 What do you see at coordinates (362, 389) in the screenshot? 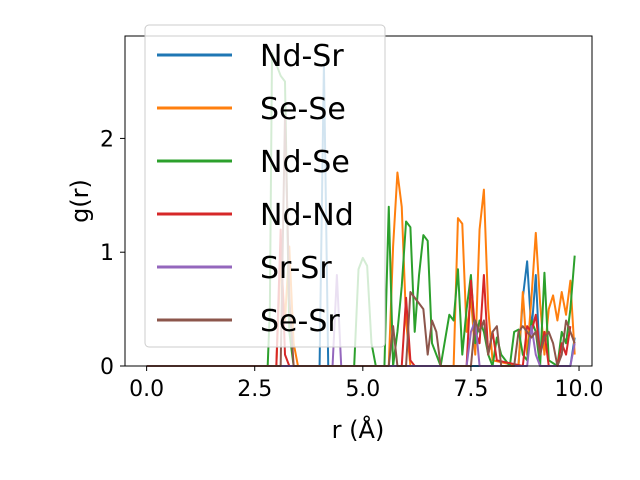
I see `x-tick-label: 5.0` at bounding box center [362, 389].